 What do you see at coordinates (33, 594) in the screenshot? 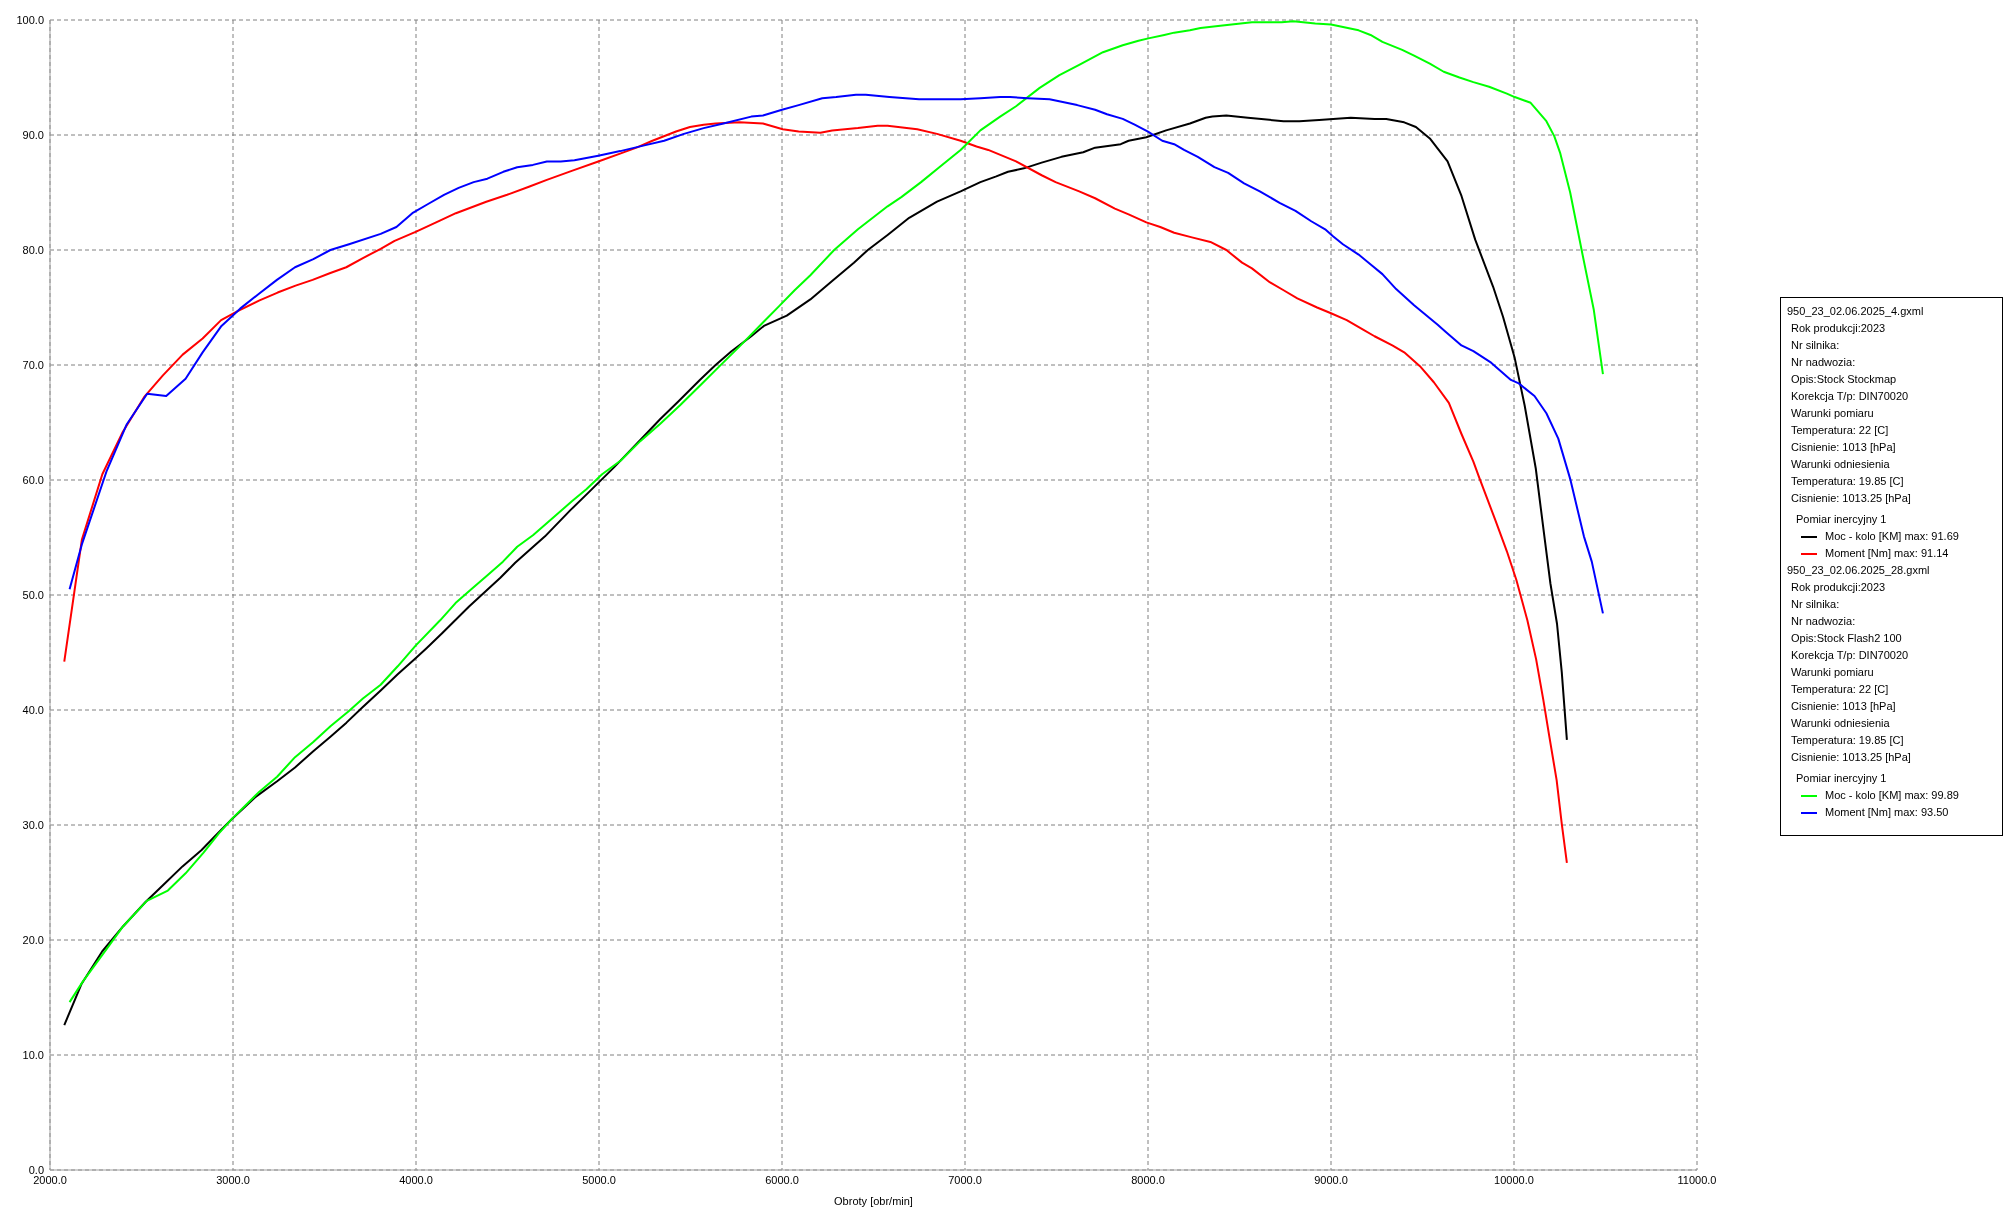
I see `y-tick-label: 50.0` at bounding box center [33, 594].